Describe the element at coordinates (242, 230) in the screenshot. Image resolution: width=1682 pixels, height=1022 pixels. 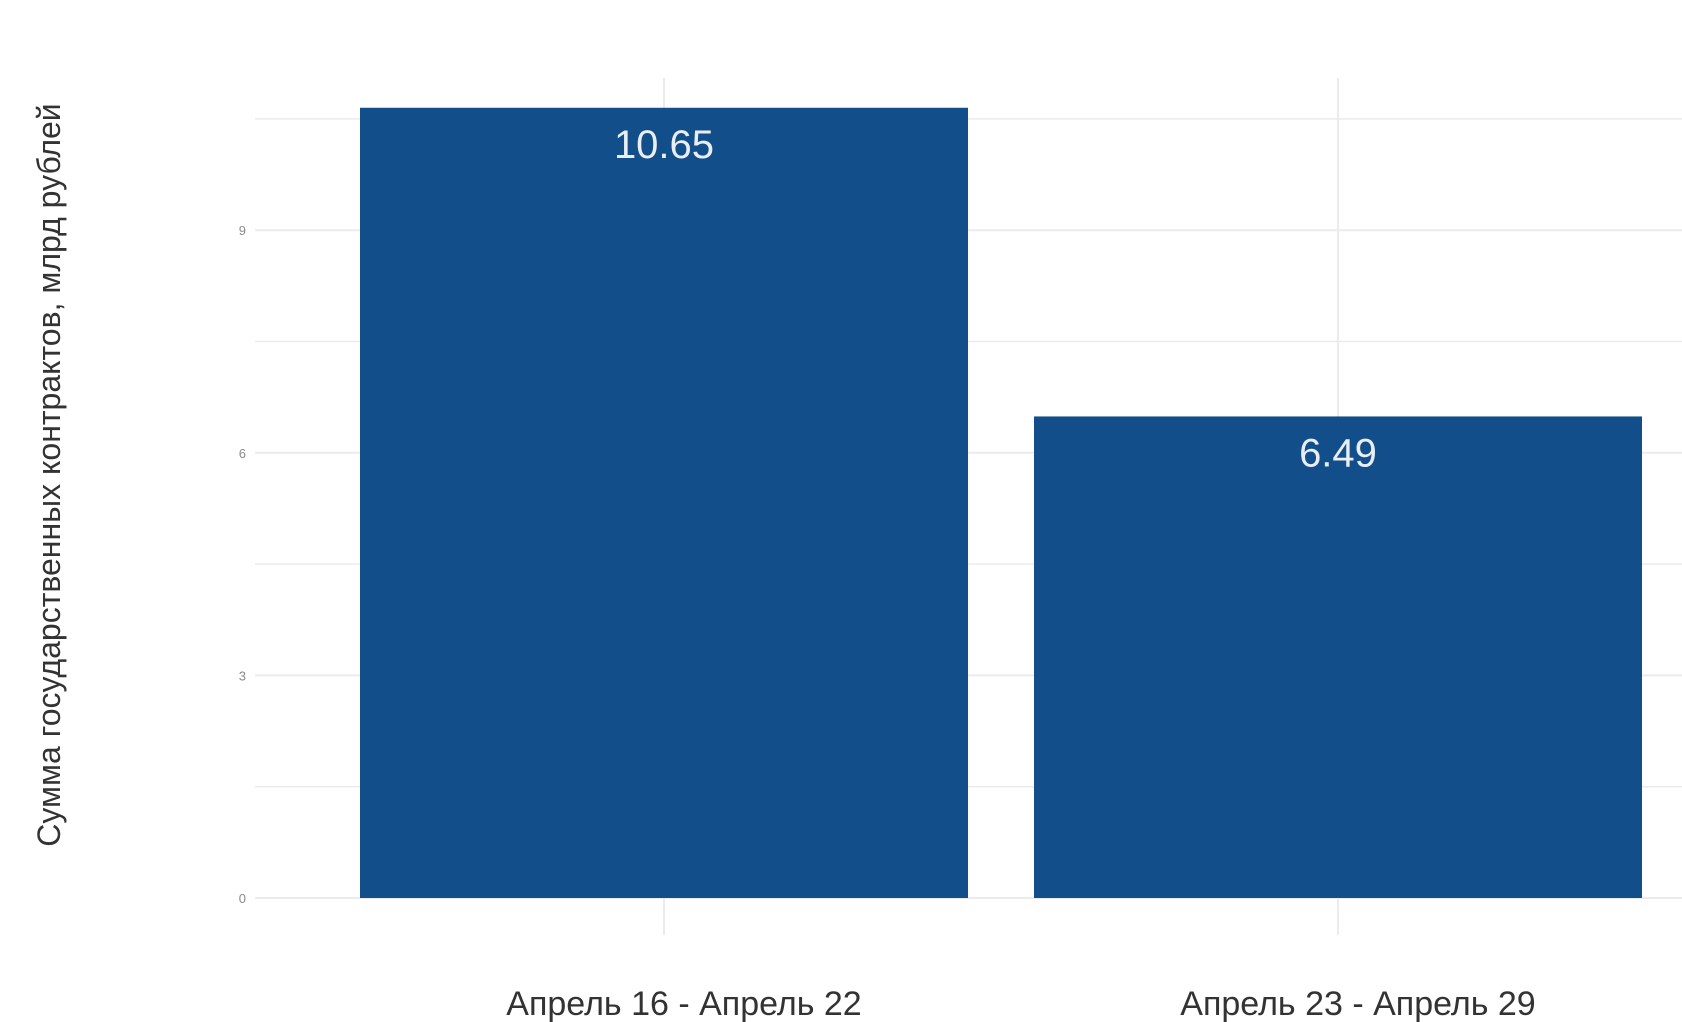
I see `y-tick-label: 9` at that location.